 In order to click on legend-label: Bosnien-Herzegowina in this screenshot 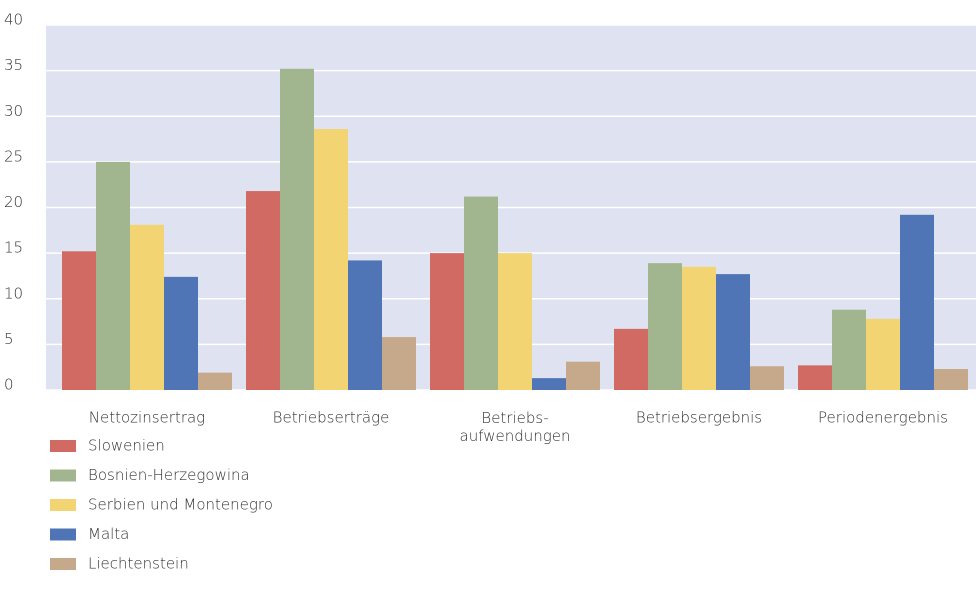, I will do `click(169, 475)`.